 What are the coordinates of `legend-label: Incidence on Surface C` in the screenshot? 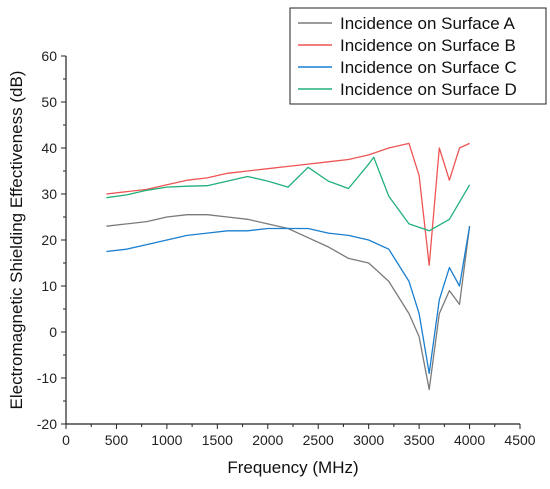 It's located at (428, 67).